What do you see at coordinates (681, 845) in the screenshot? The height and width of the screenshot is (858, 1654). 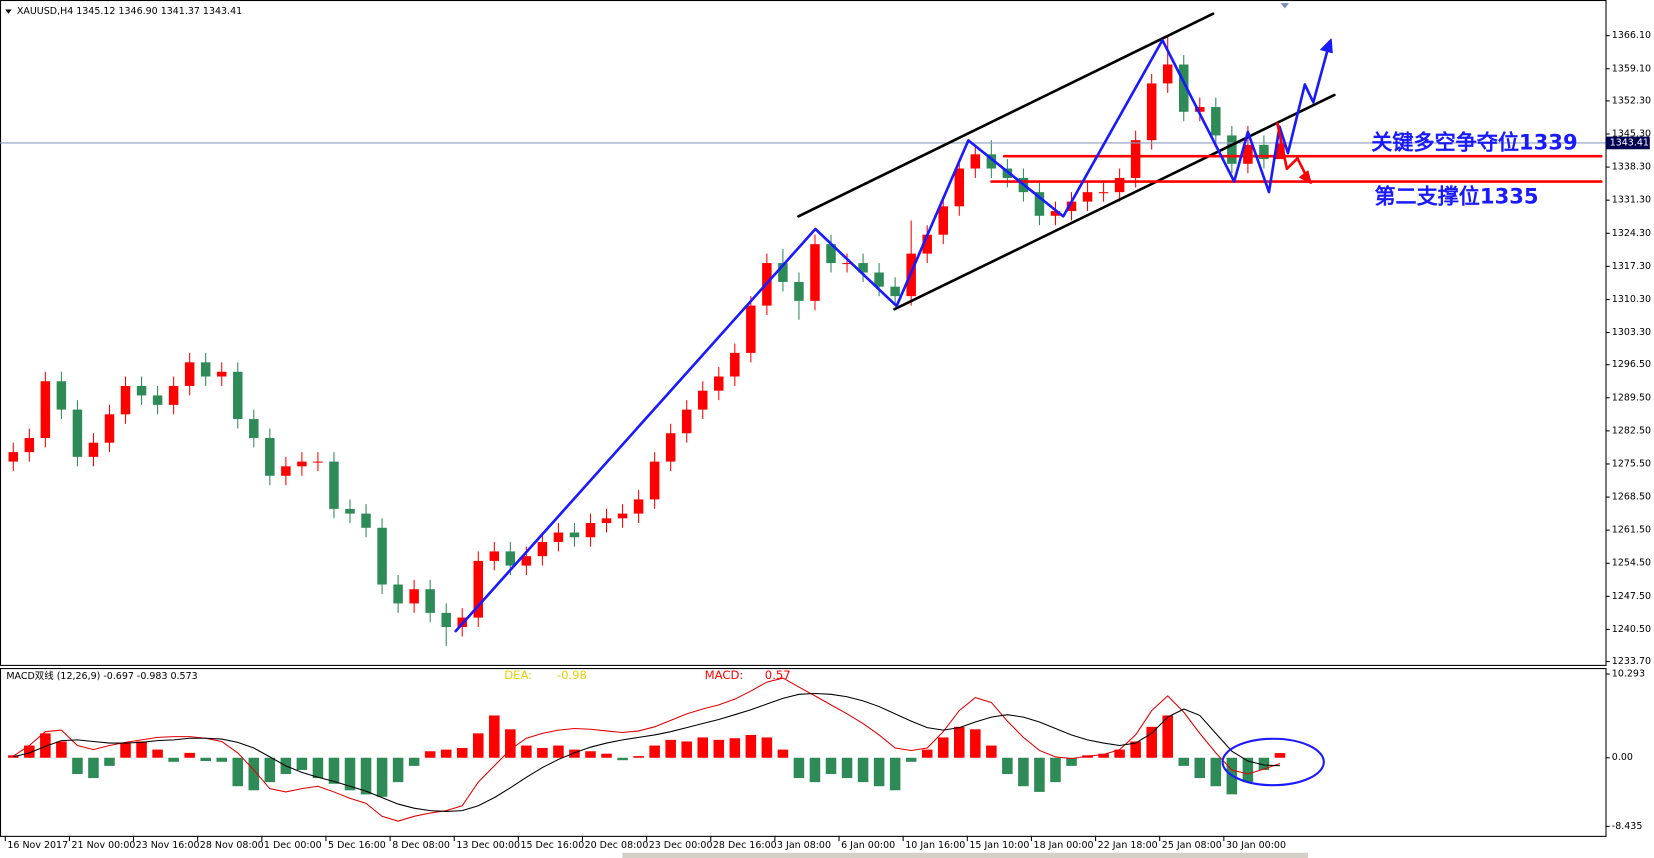 I see `x-tick-label: 23 Dec 00:00` at bounding box center [681, 845].